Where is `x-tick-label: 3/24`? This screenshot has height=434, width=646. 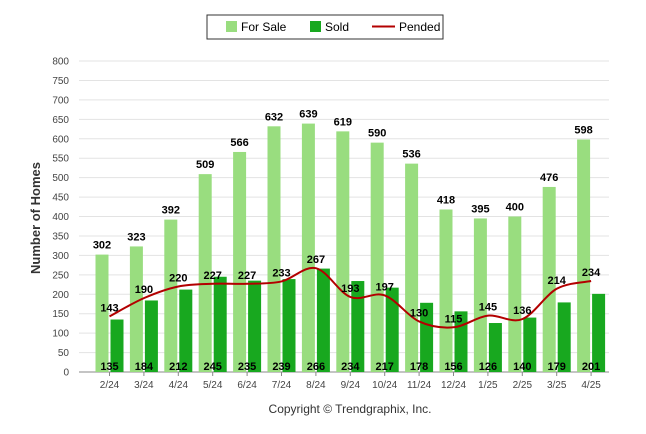 x-tick-label: 3/24 is located at coordinates (144, 385).